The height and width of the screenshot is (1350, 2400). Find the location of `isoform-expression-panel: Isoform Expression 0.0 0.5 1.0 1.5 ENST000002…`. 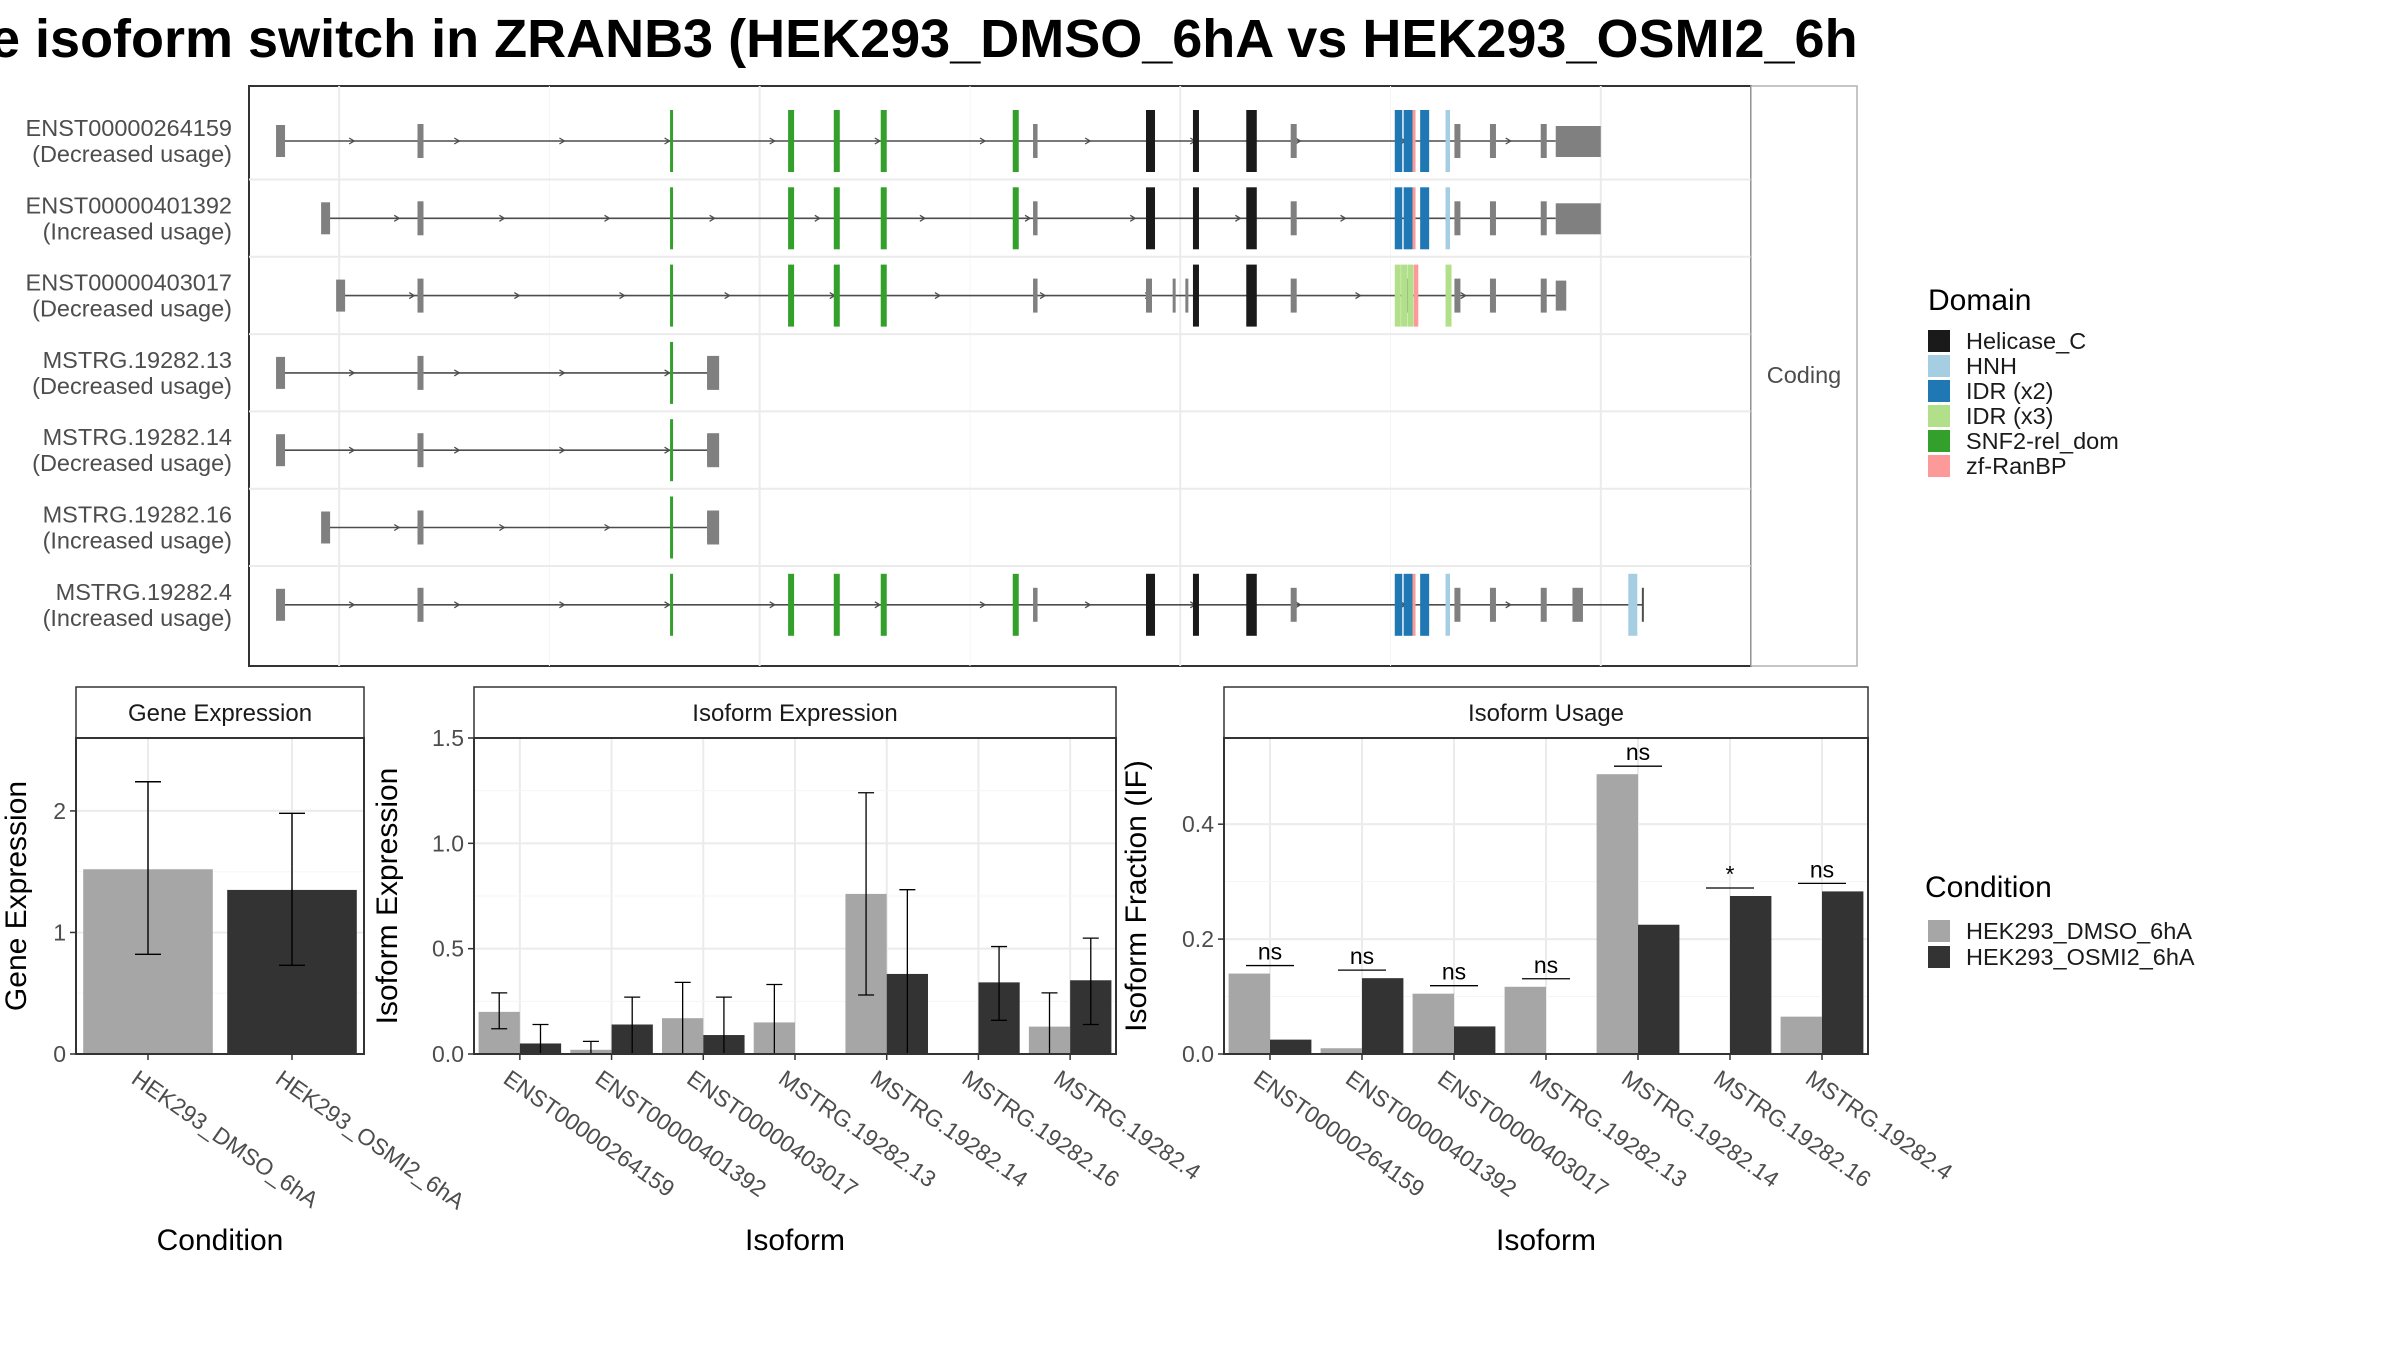

isoform-expression-panel: Isoform Expression 0.0 0.5 1.0 1.5 ENST000002… is located at coordinates (788, 971).